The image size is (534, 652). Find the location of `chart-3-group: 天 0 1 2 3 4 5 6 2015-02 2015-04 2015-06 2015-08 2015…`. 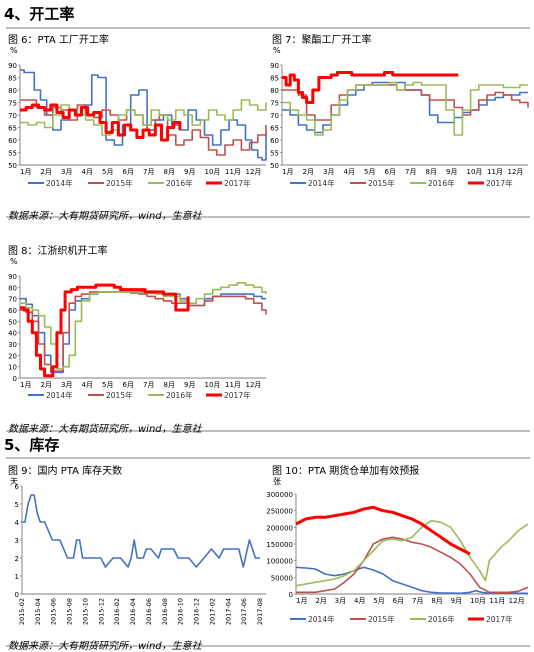

chart-3-group: 天 0 1 2 3 4 5 6 2015-02 2015-04 2015-06 2015-08 2015… is located at coordinates (138, 551).